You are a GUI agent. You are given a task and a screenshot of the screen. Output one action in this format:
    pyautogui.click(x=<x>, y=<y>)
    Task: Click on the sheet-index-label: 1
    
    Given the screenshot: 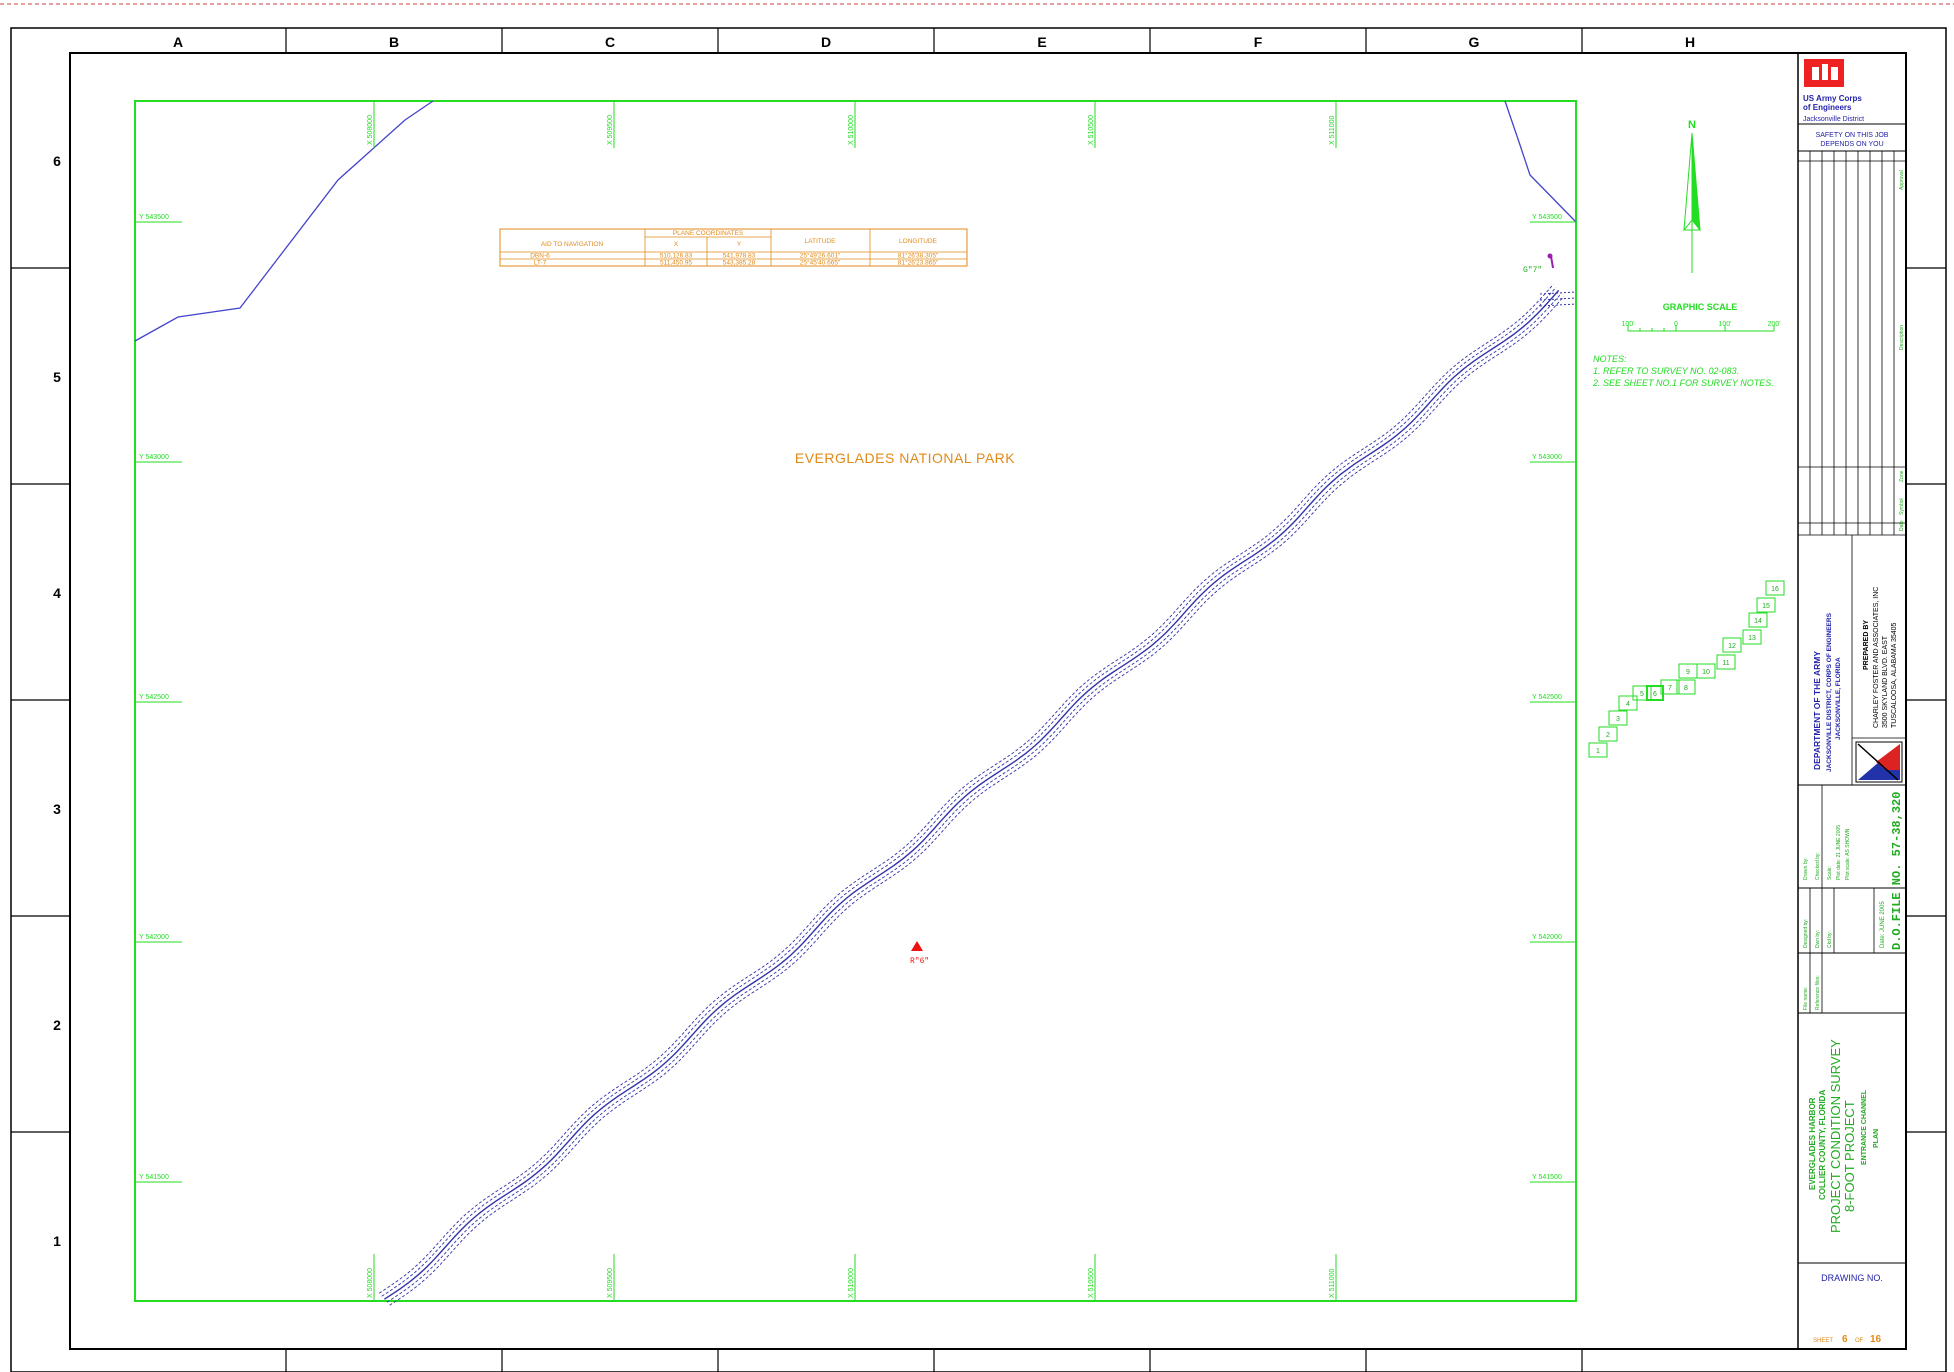 What is the action you would take?
    pyautogui.click(x=1598, y=751)
    